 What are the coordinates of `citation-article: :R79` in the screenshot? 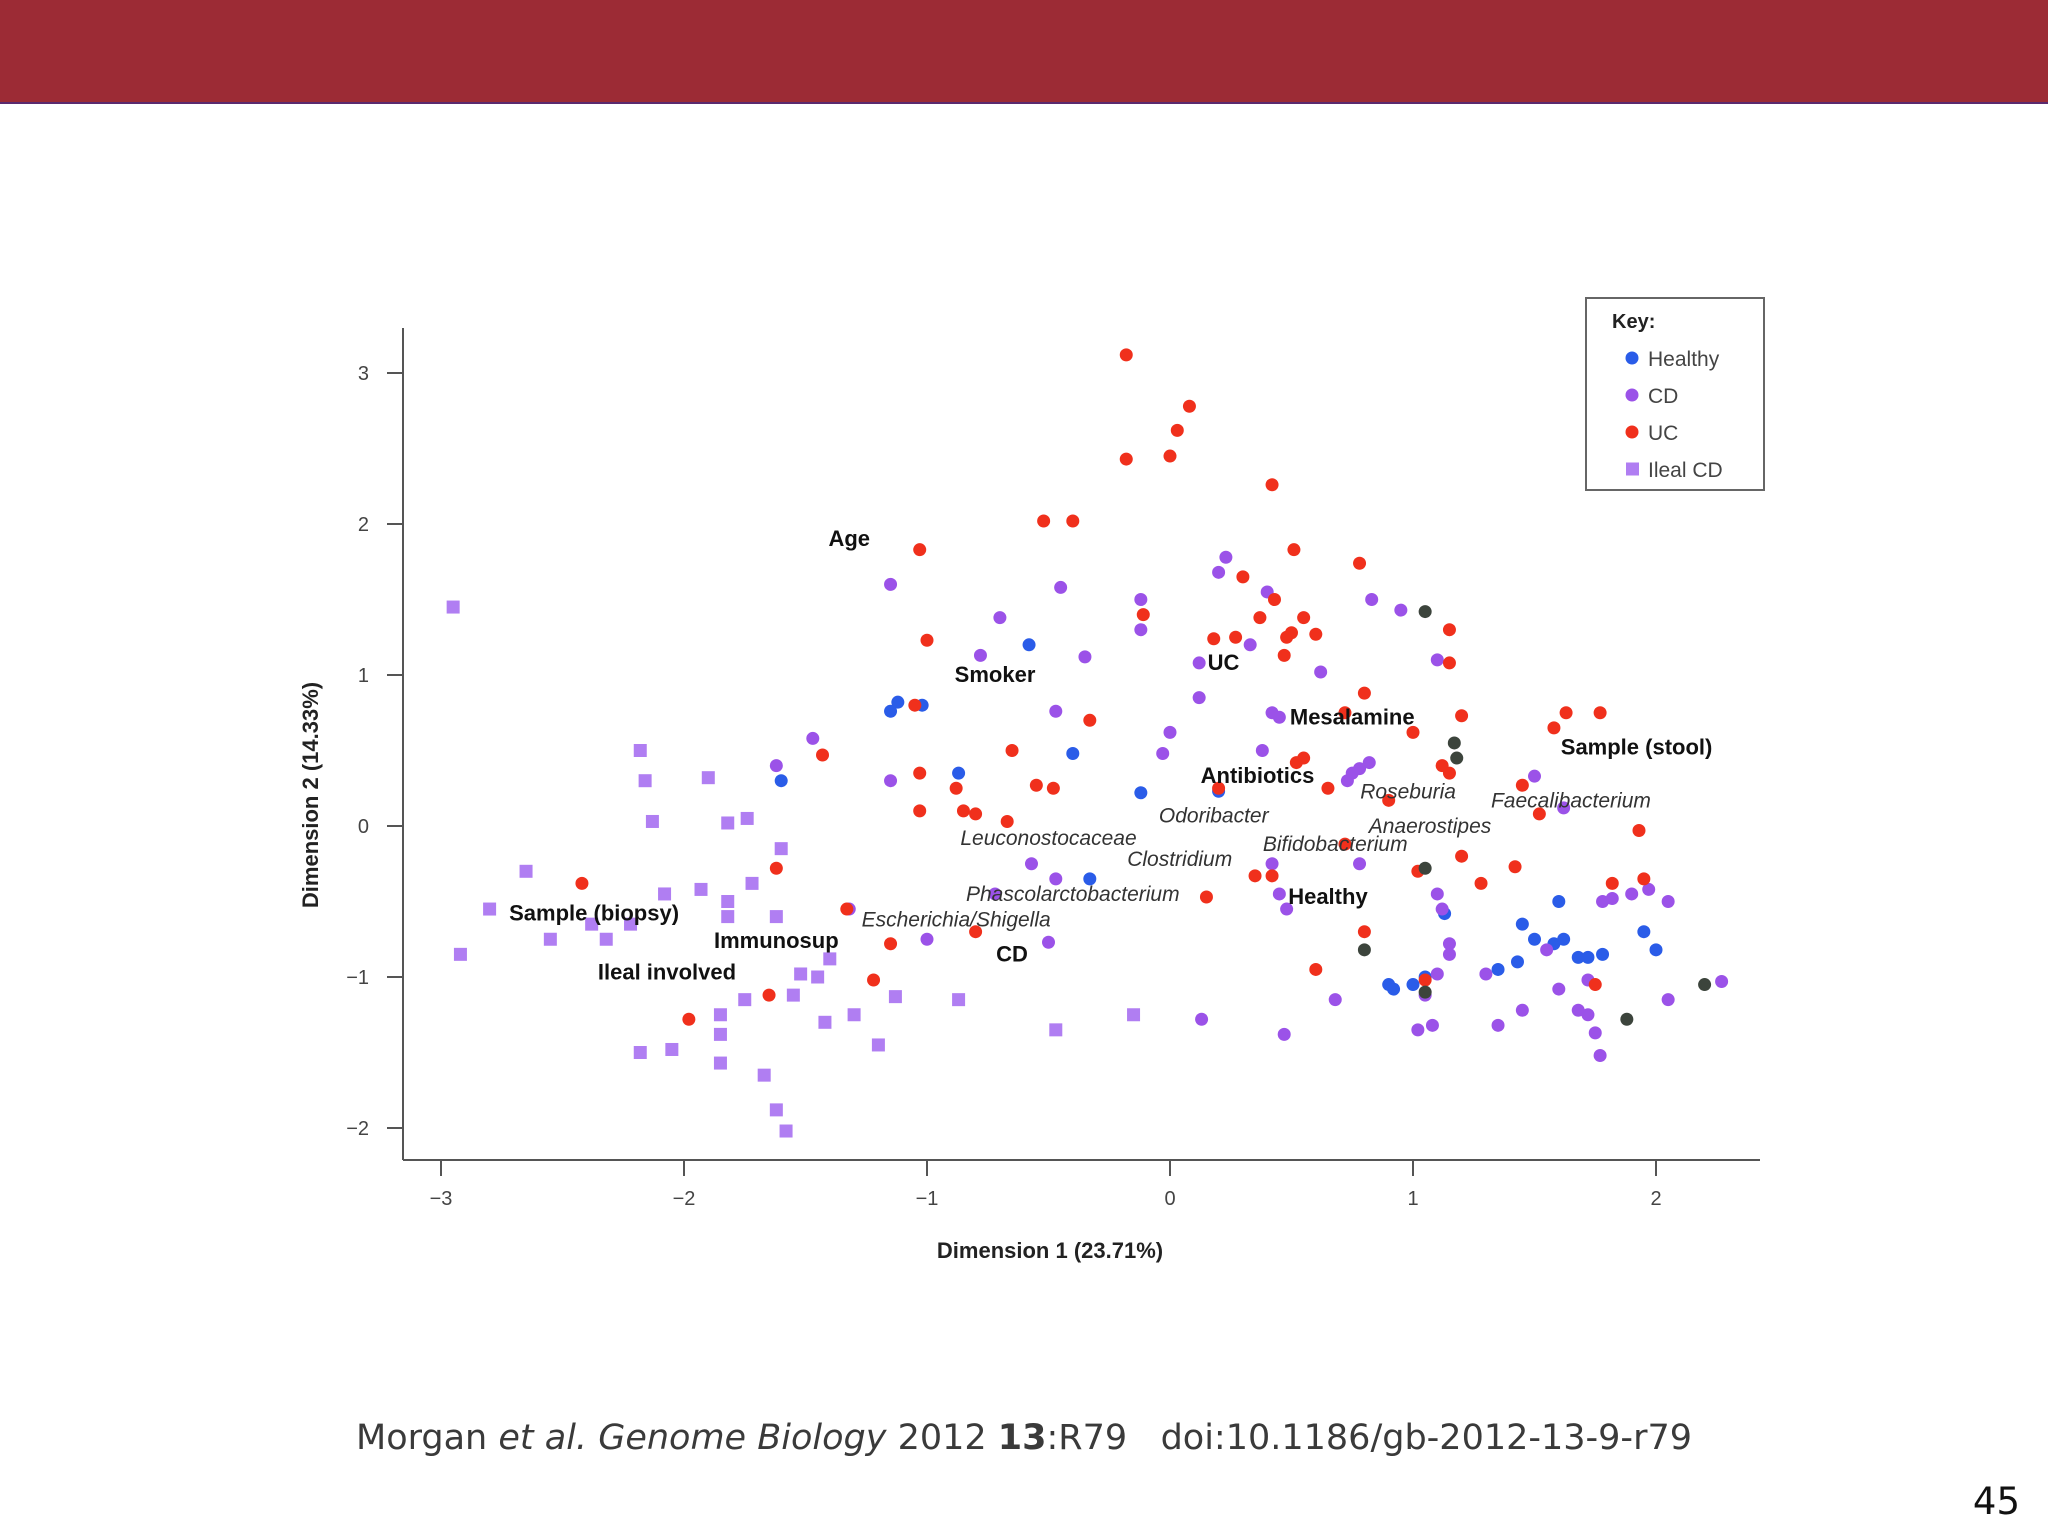 It's located at (1087, 1438).